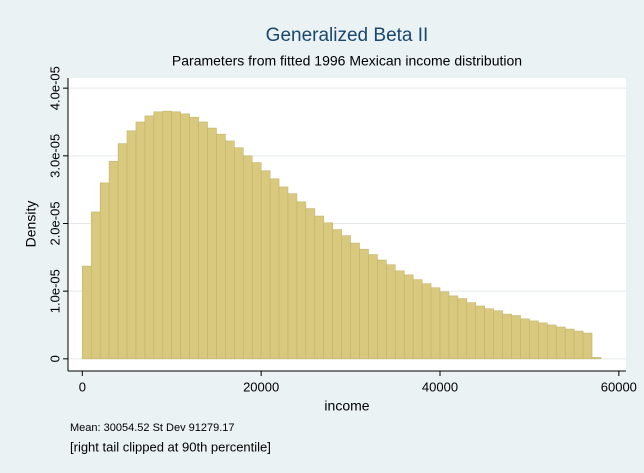  Describe the element at coordinates (170, 446) in the screenshot. I see `note: [right tail clipped at 90th percentile]` at that location.